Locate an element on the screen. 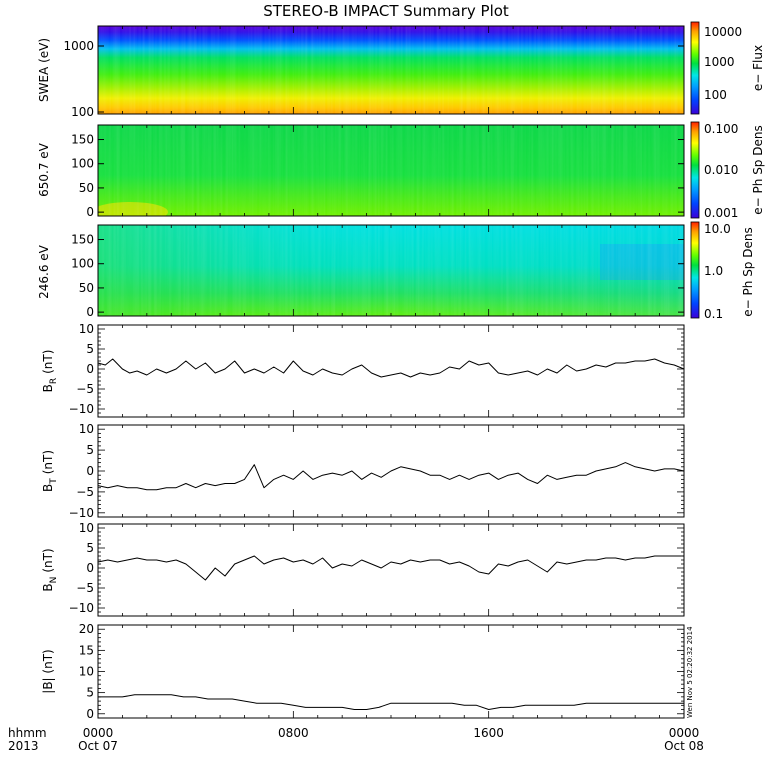 The height and width of the screenshot is (780, 780). br-y-label-unit: (nT) is located at coordinates (48, 362).